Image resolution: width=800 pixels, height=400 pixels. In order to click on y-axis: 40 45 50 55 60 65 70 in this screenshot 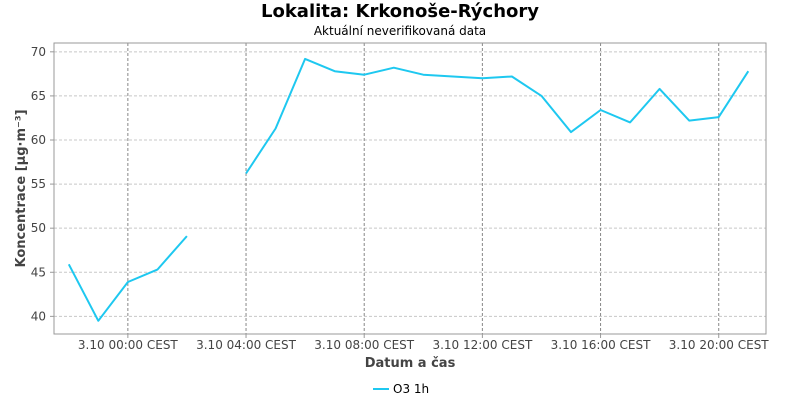, I will do `click(42, 184)`.